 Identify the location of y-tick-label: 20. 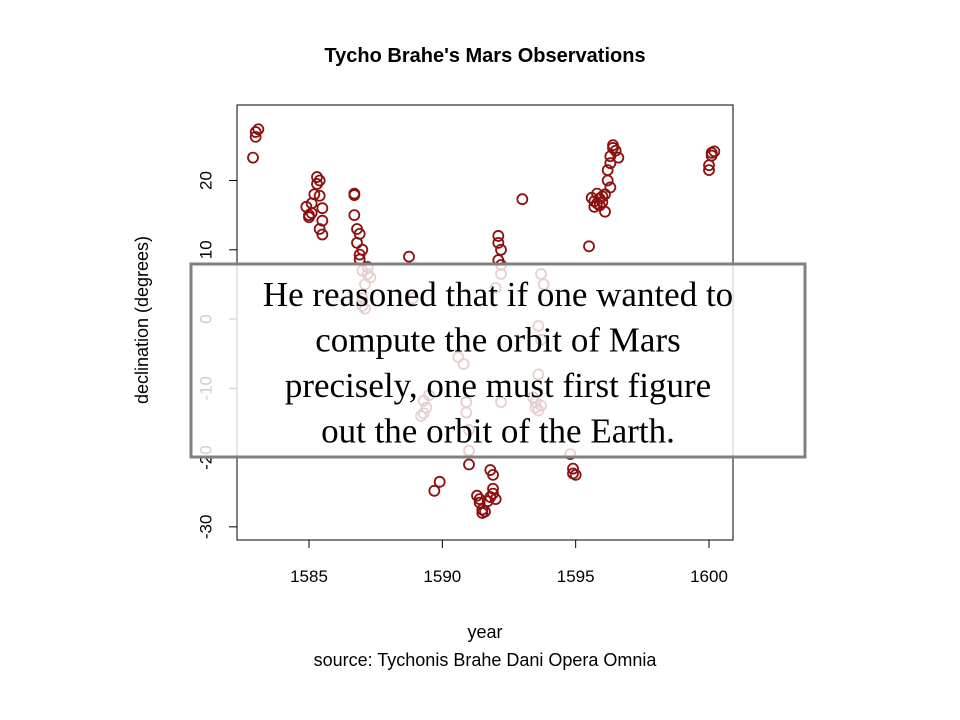
(205, 180).